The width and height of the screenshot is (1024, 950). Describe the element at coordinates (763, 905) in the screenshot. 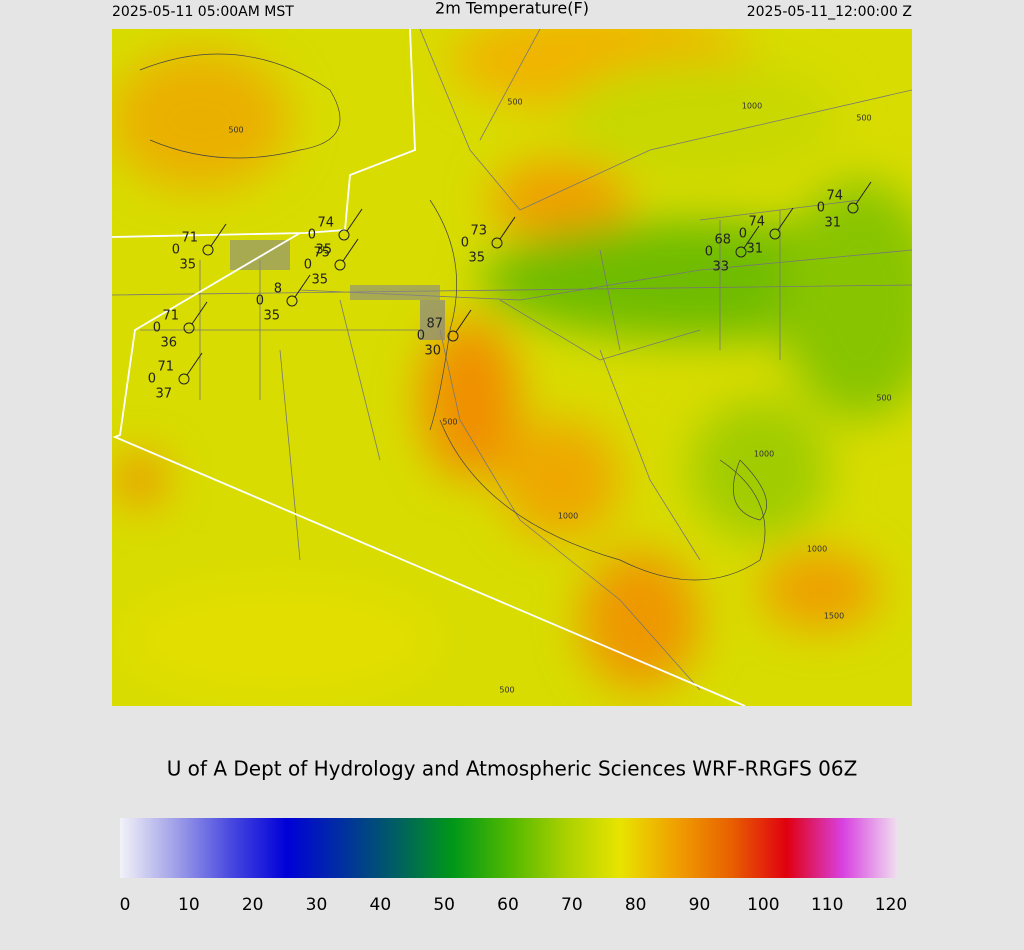

I see `colorbar-tick-label: 100` at that location.